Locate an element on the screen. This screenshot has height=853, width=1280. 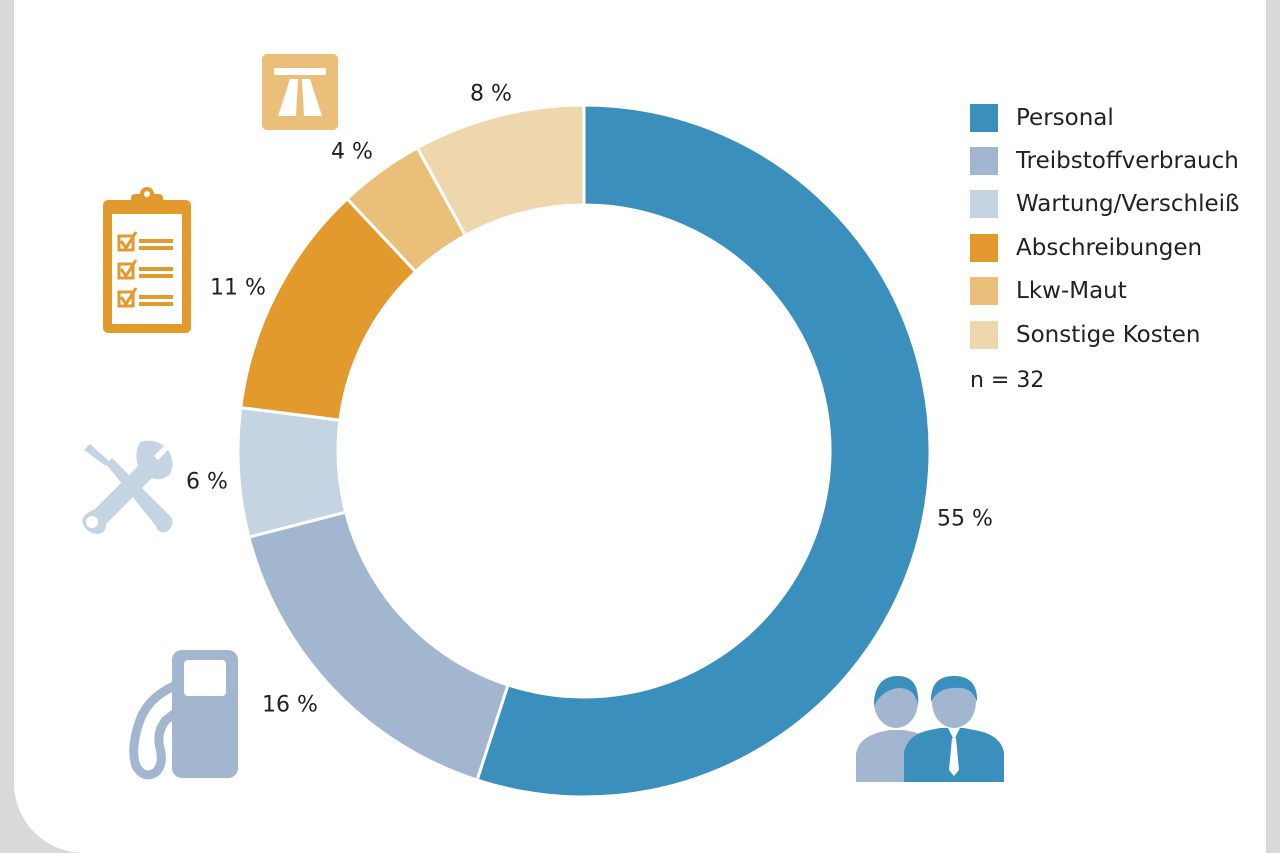
legend-item-sonstige: Sonstige Kosten is located at coordinates (1105, 334).